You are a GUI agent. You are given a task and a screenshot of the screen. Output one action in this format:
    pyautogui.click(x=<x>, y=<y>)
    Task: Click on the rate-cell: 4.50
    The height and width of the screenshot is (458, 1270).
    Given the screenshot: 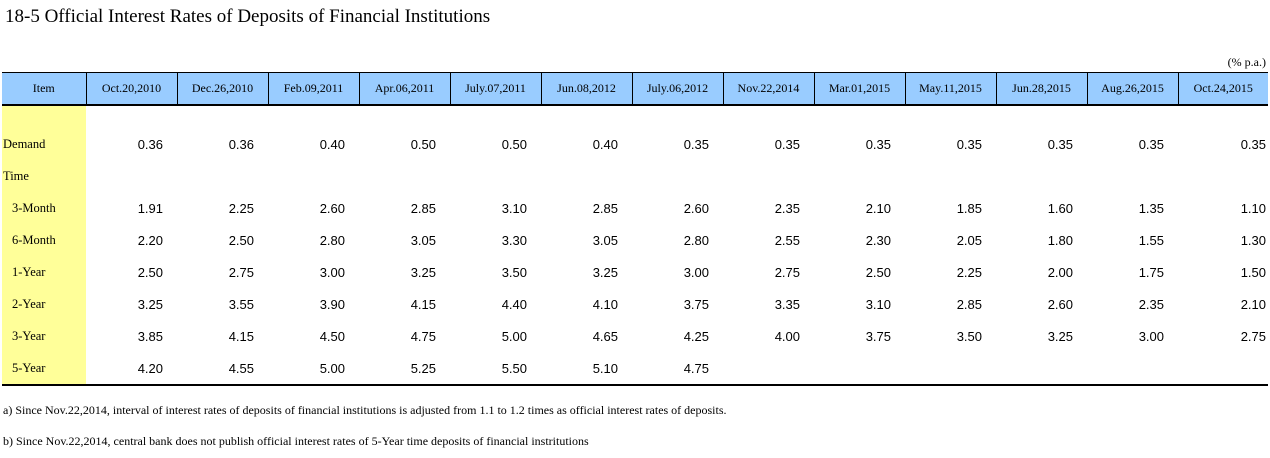 What is the action you would take?
    pyautogui.click(x=332, y=336)
    